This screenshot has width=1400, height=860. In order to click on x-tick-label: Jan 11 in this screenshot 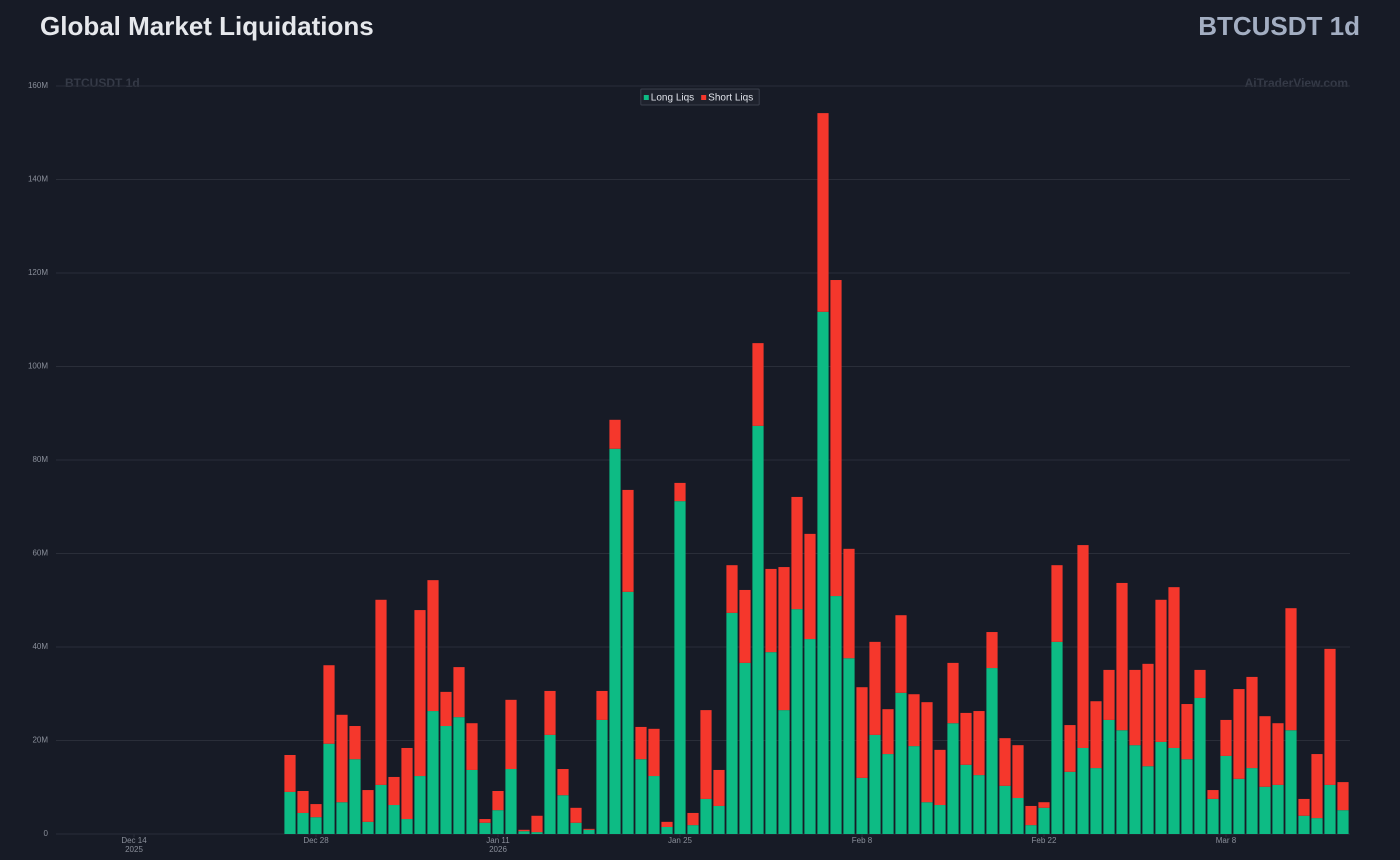, I will do `click(498, 840)`.